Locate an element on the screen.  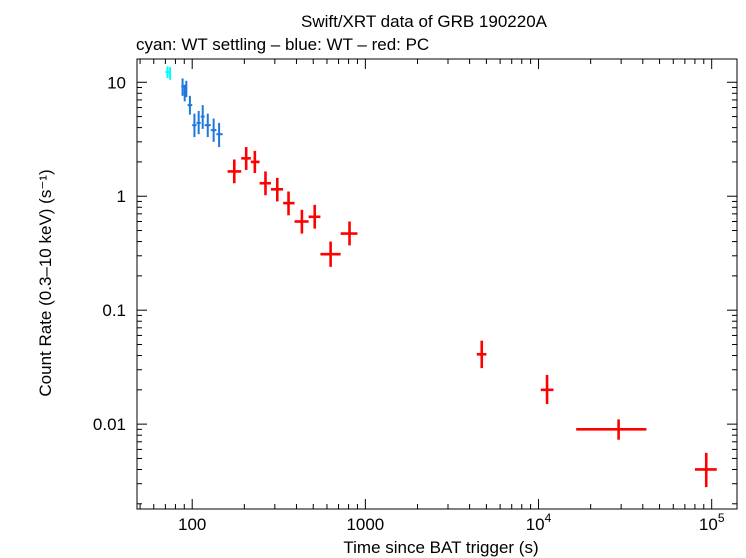
series-wt is located at coordinates (202, 113).